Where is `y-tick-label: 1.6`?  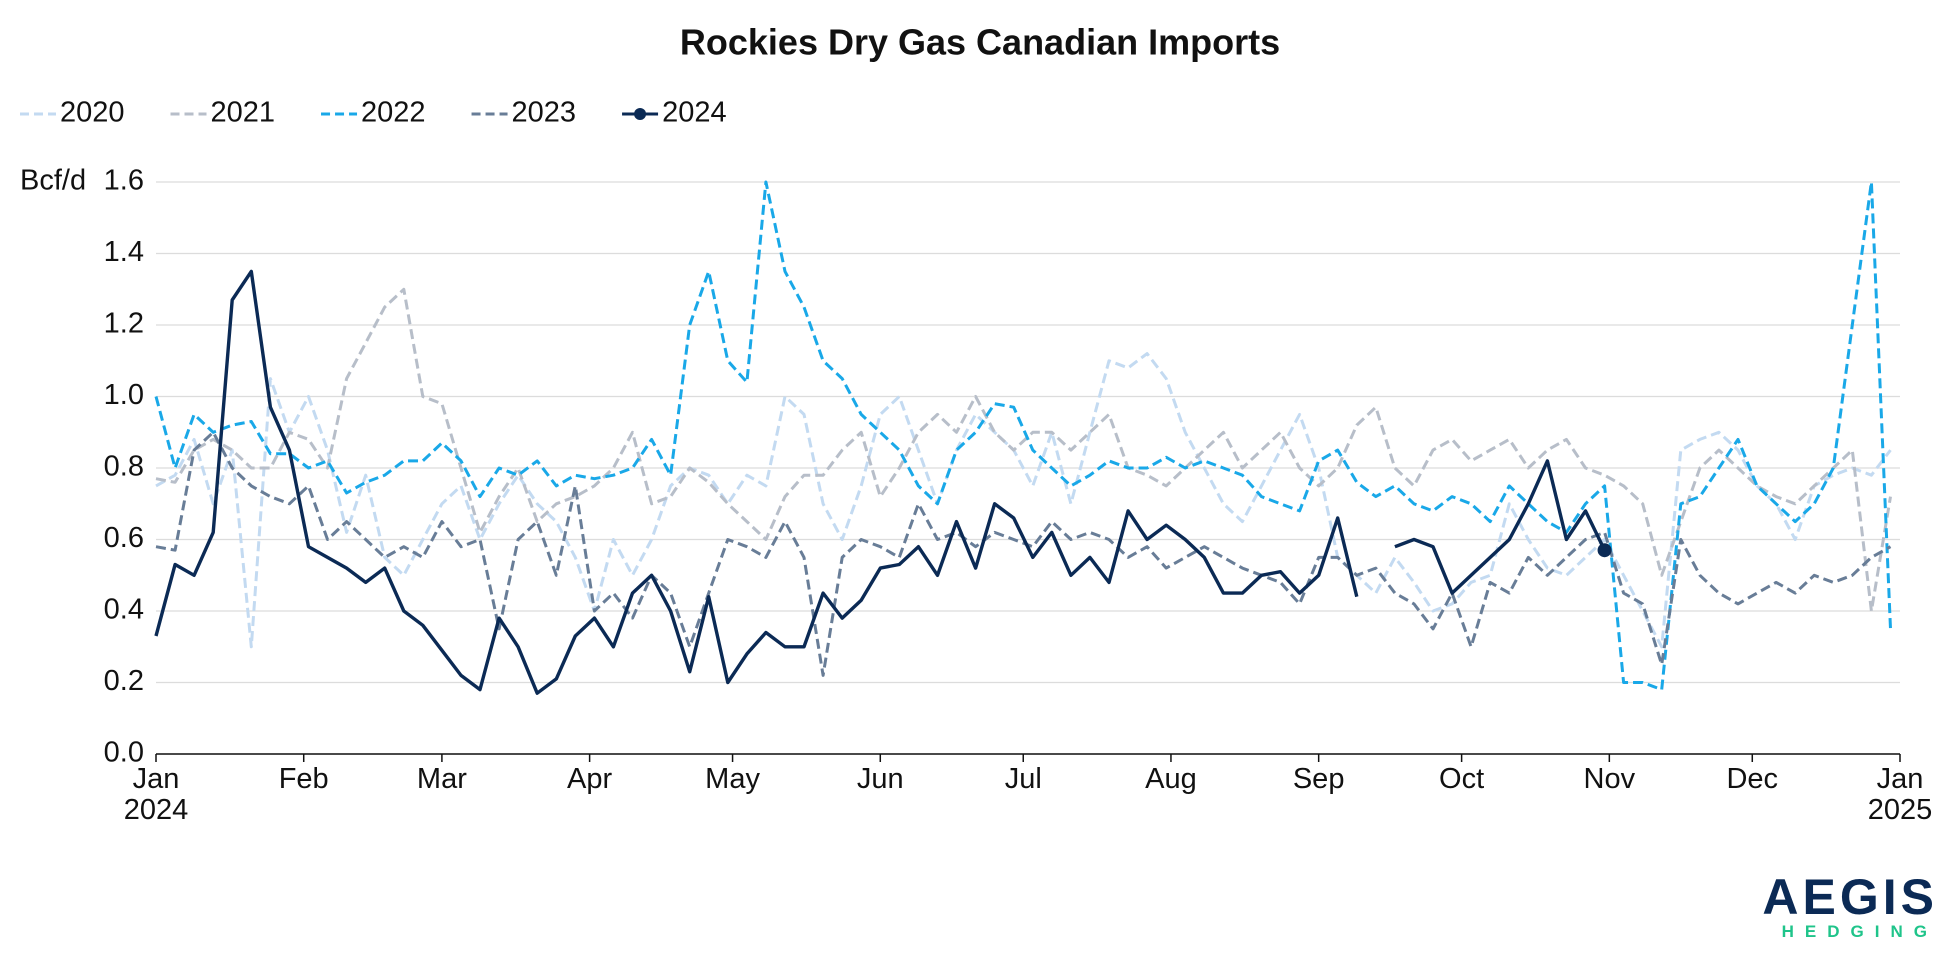
y-tick-label: 1.6 is located at coordinates (124, 181).